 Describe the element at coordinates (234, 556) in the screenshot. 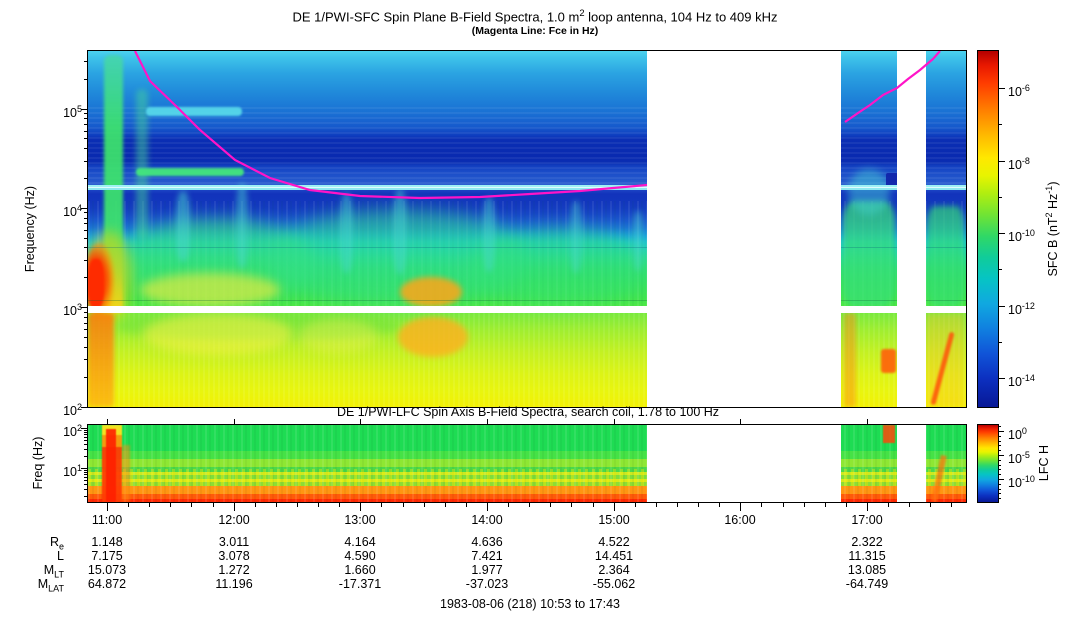

I see `ephemeris-value: 3.078` at that location.